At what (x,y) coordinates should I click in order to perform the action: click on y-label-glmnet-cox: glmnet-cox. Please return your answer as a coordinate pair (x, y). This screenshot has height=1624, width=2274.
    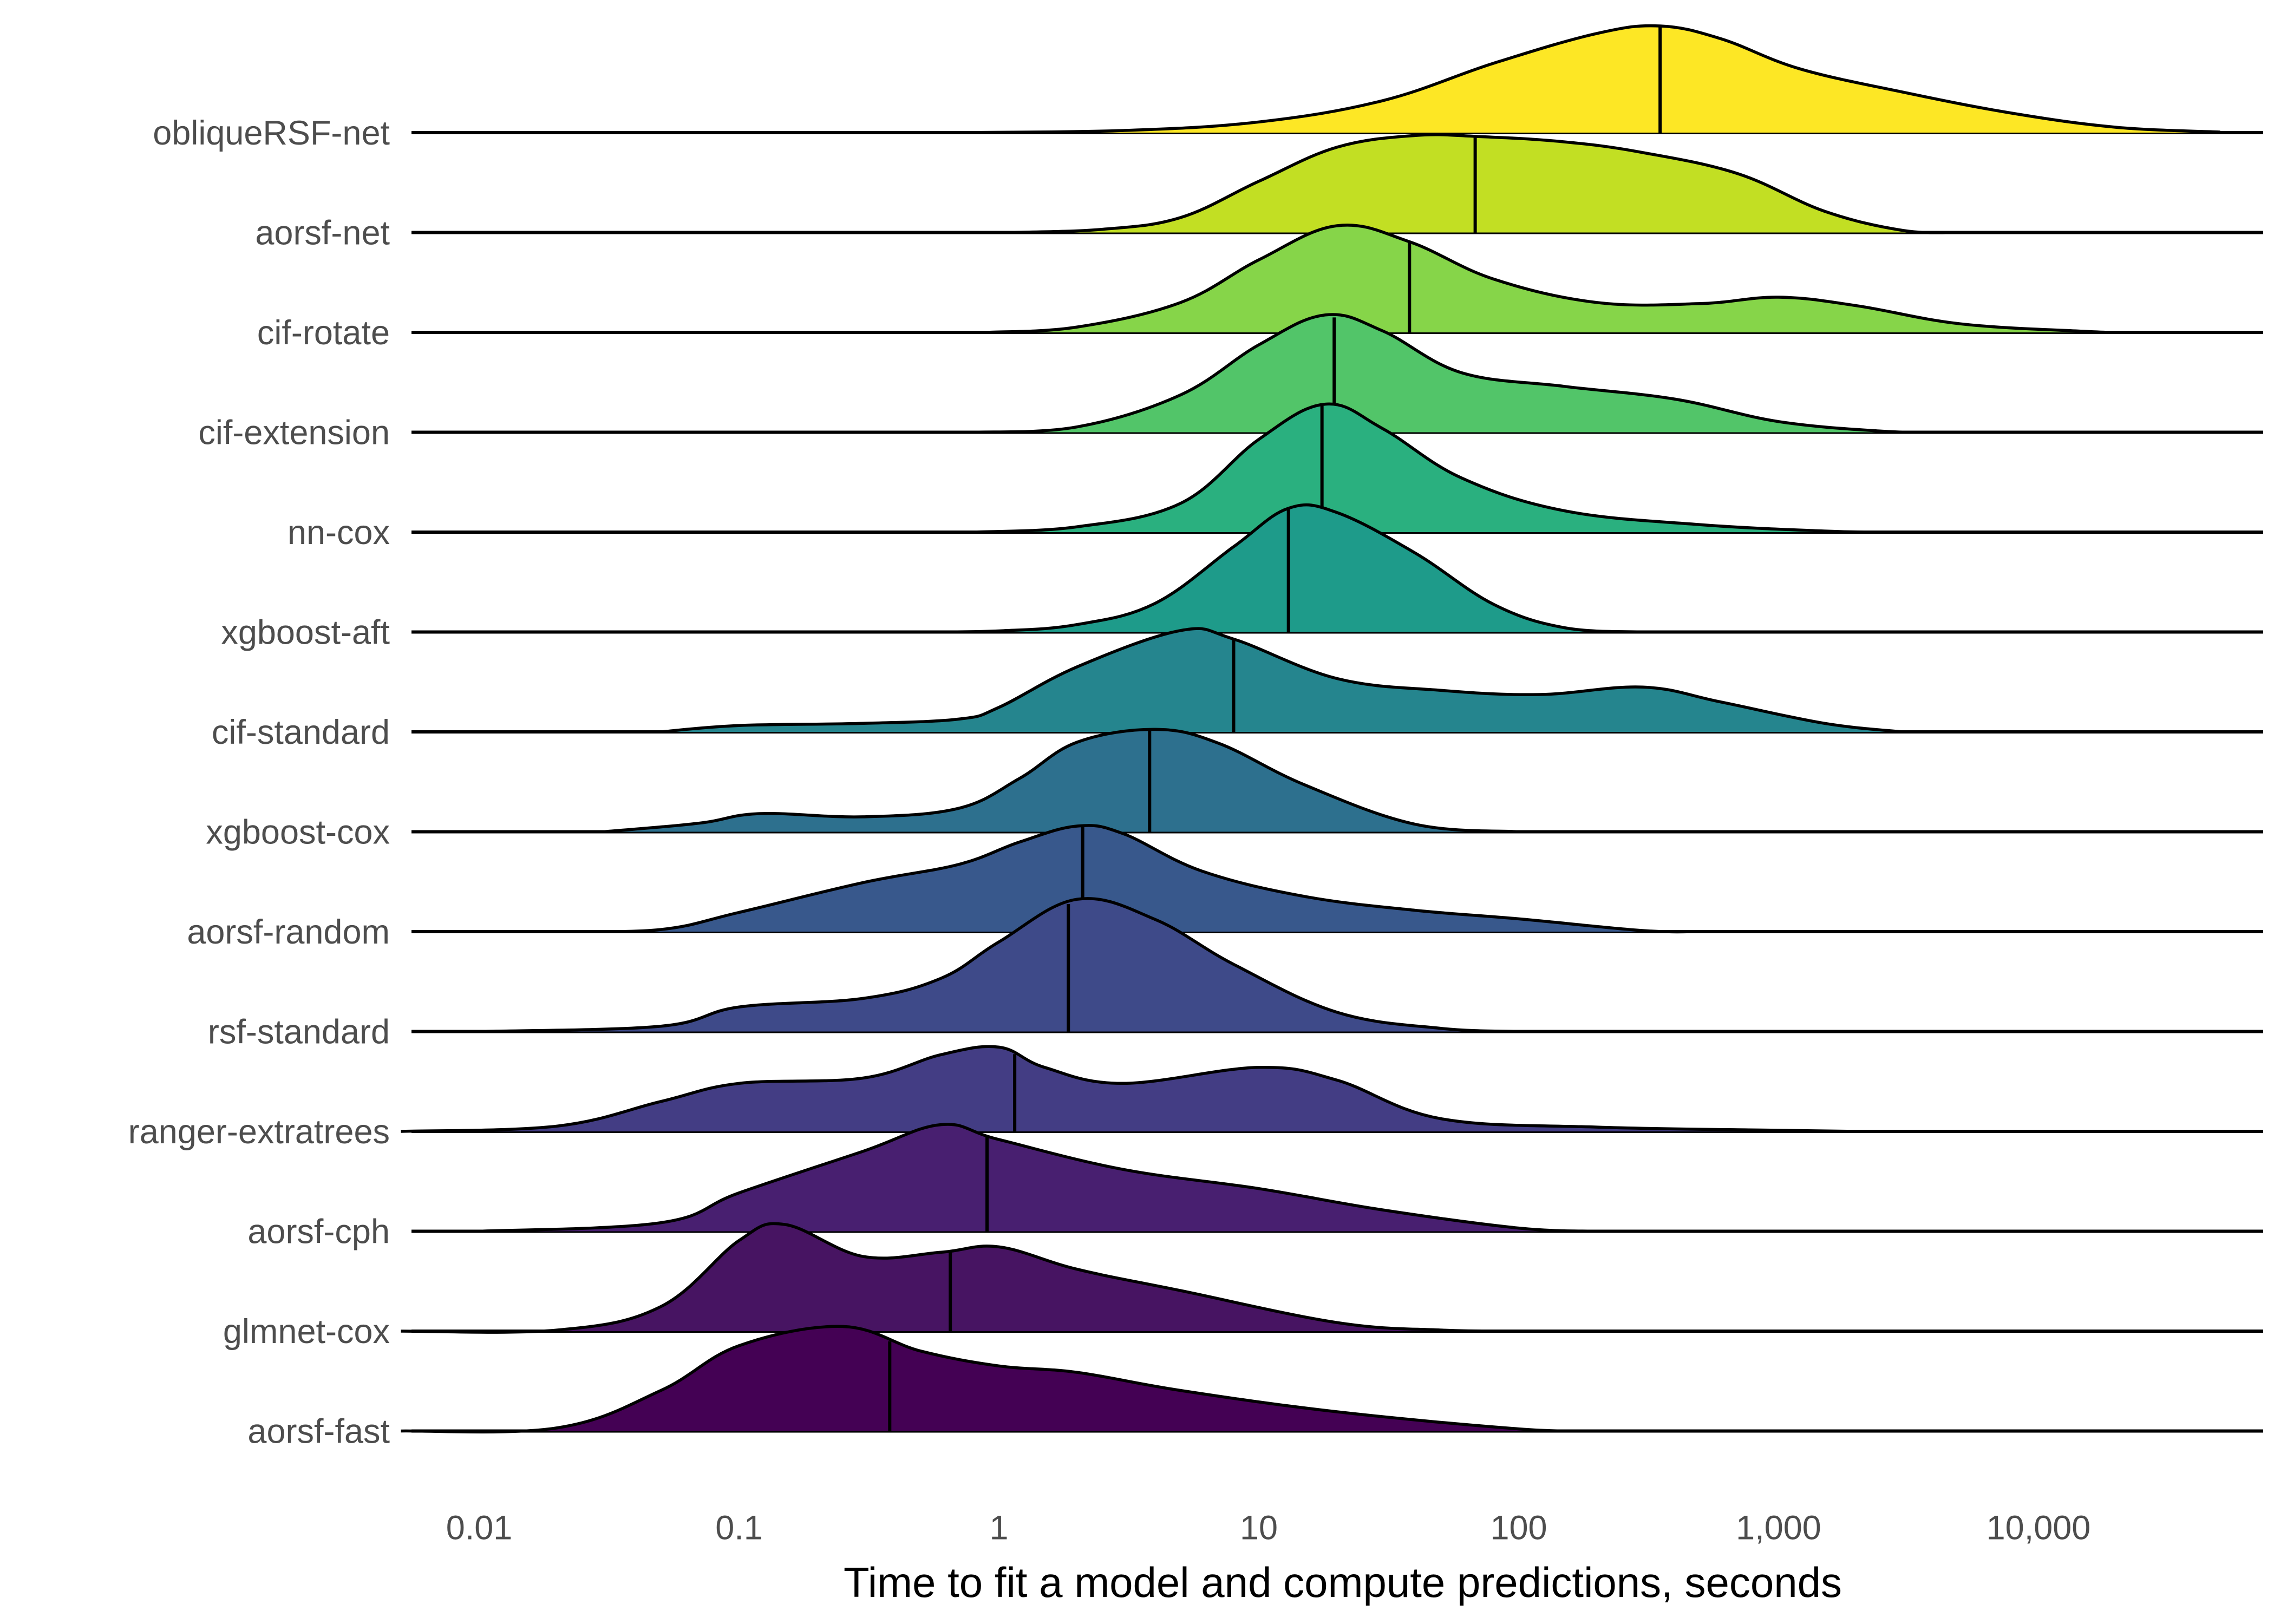
    Looking at the image, I should click on (306, 1332).